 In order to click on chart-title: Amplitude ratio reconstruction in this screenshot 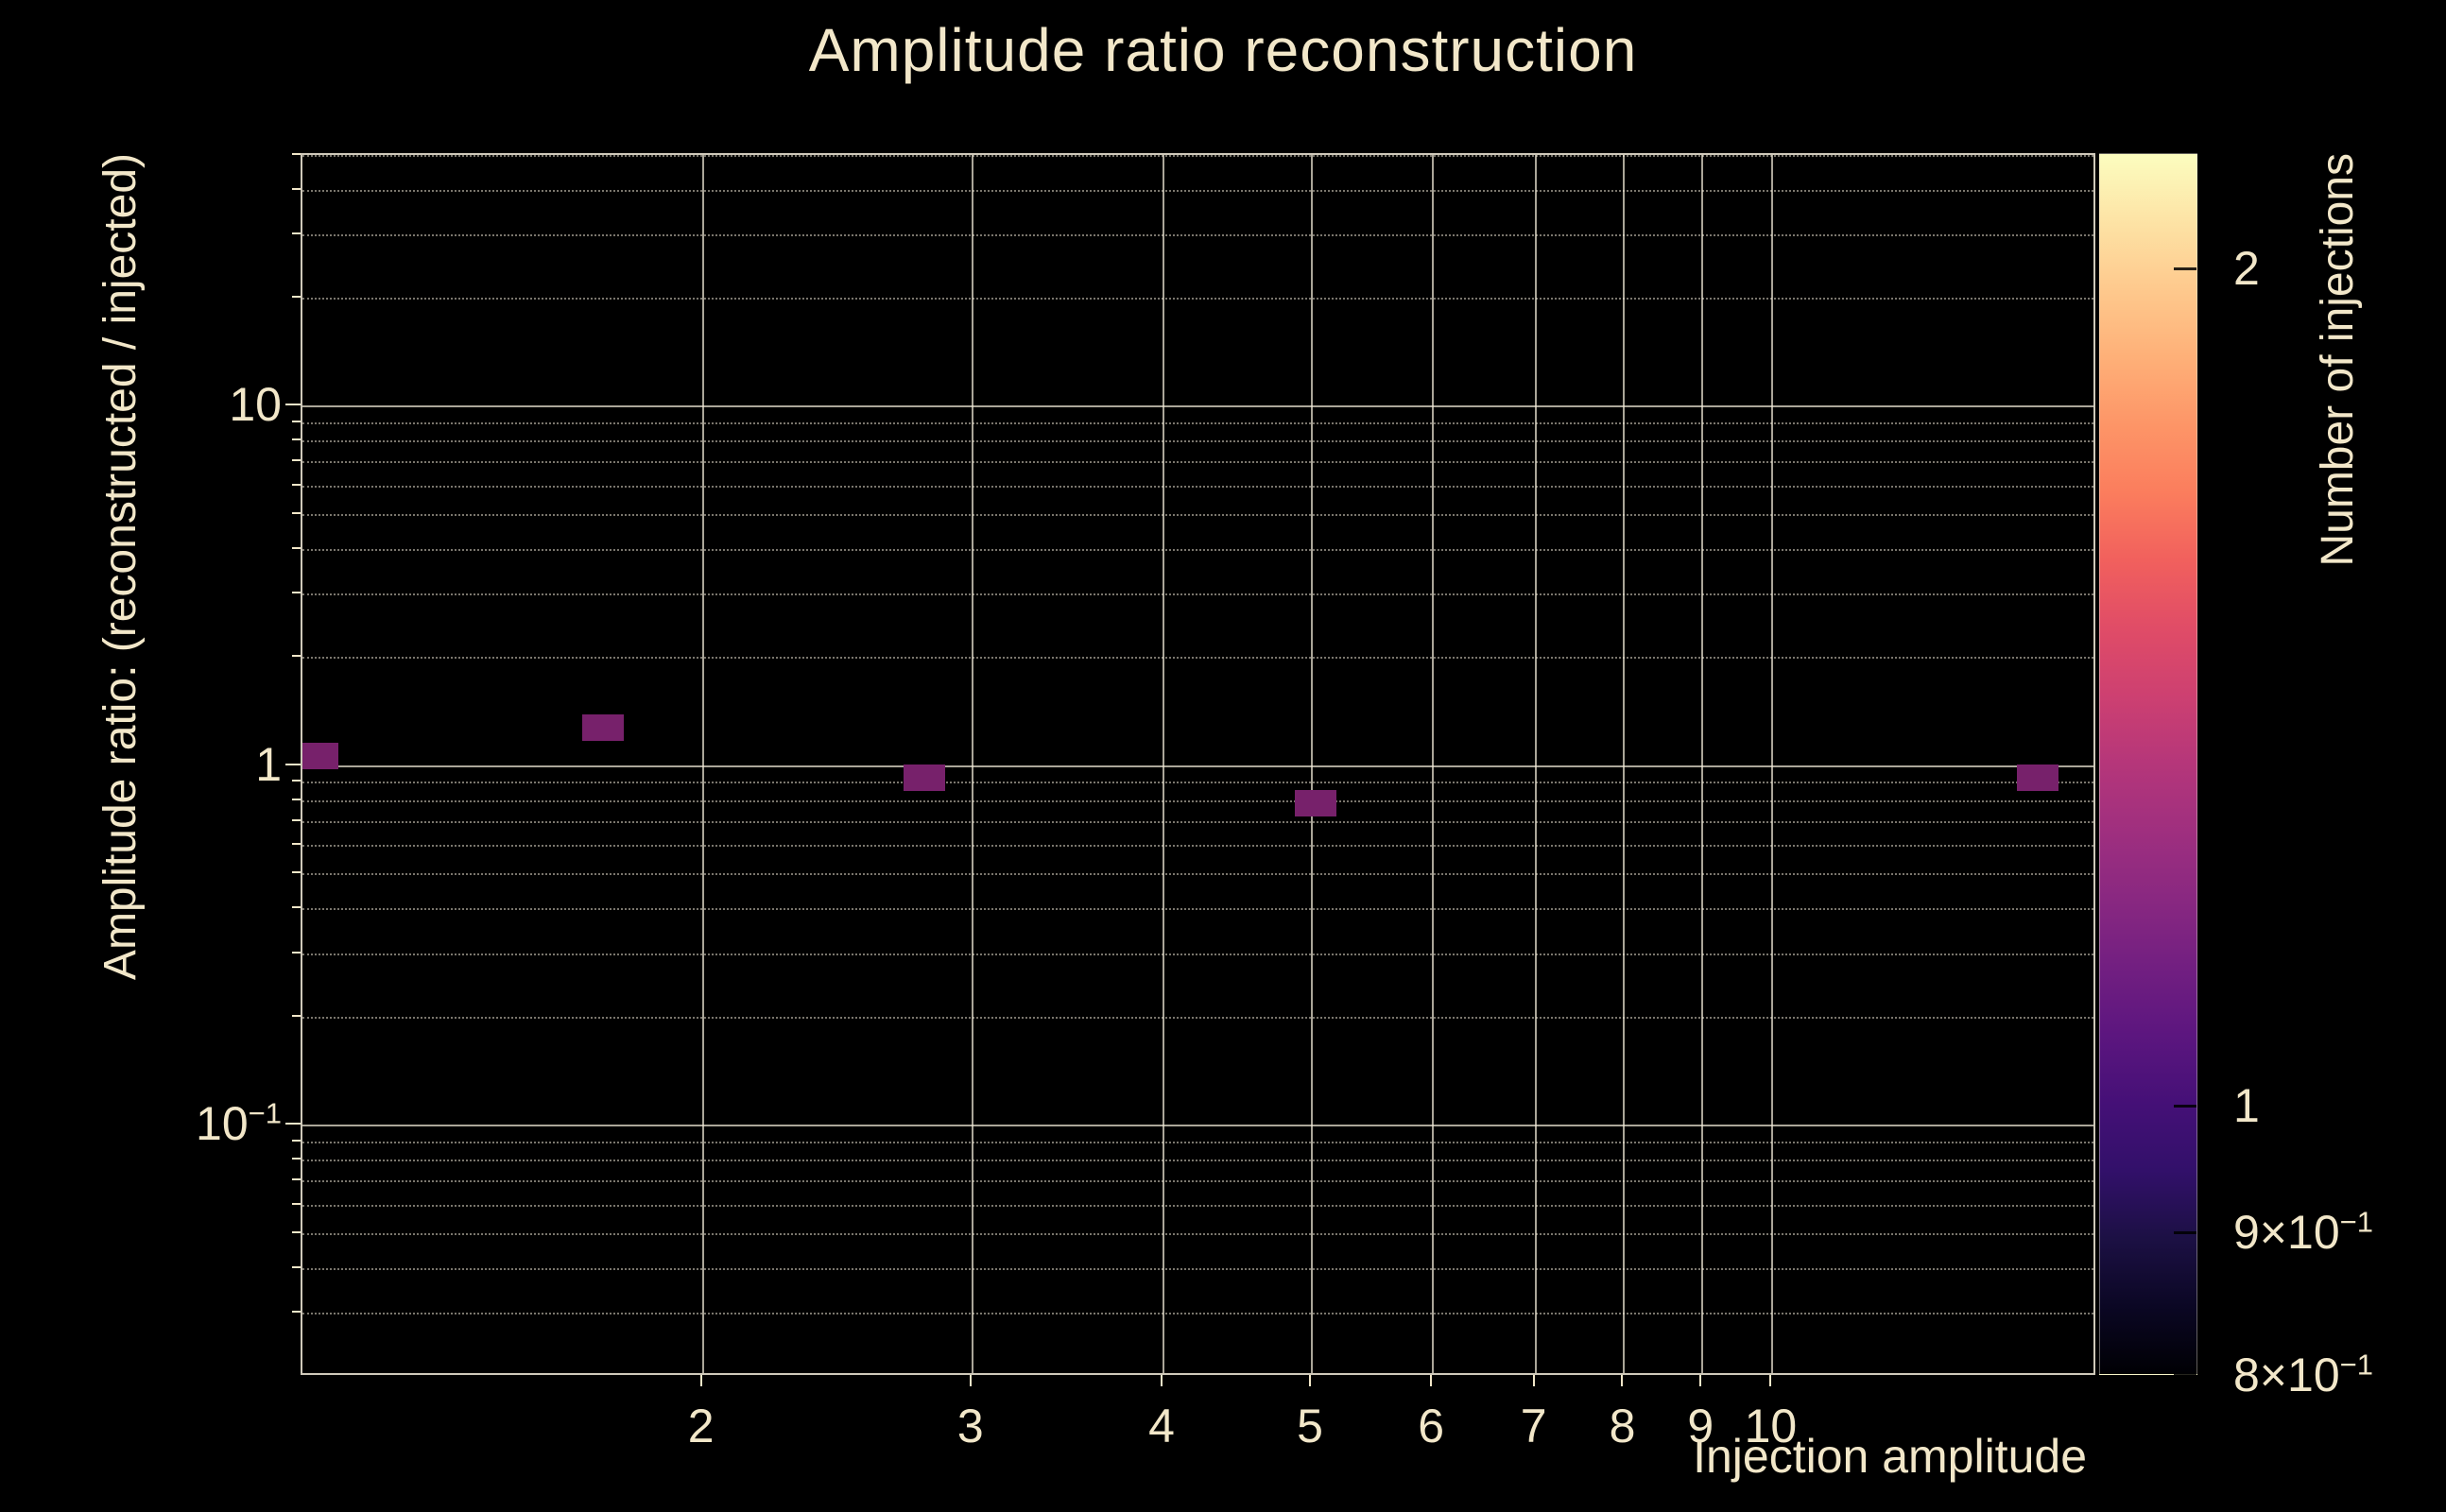, I will do `click(1223, 50)`.